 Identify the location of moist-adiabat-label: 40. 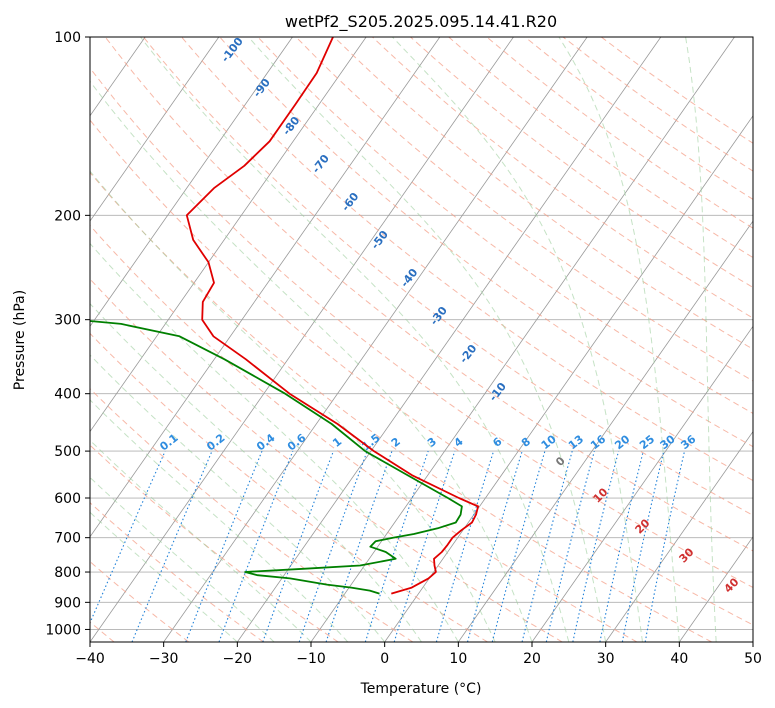
(732, 585).